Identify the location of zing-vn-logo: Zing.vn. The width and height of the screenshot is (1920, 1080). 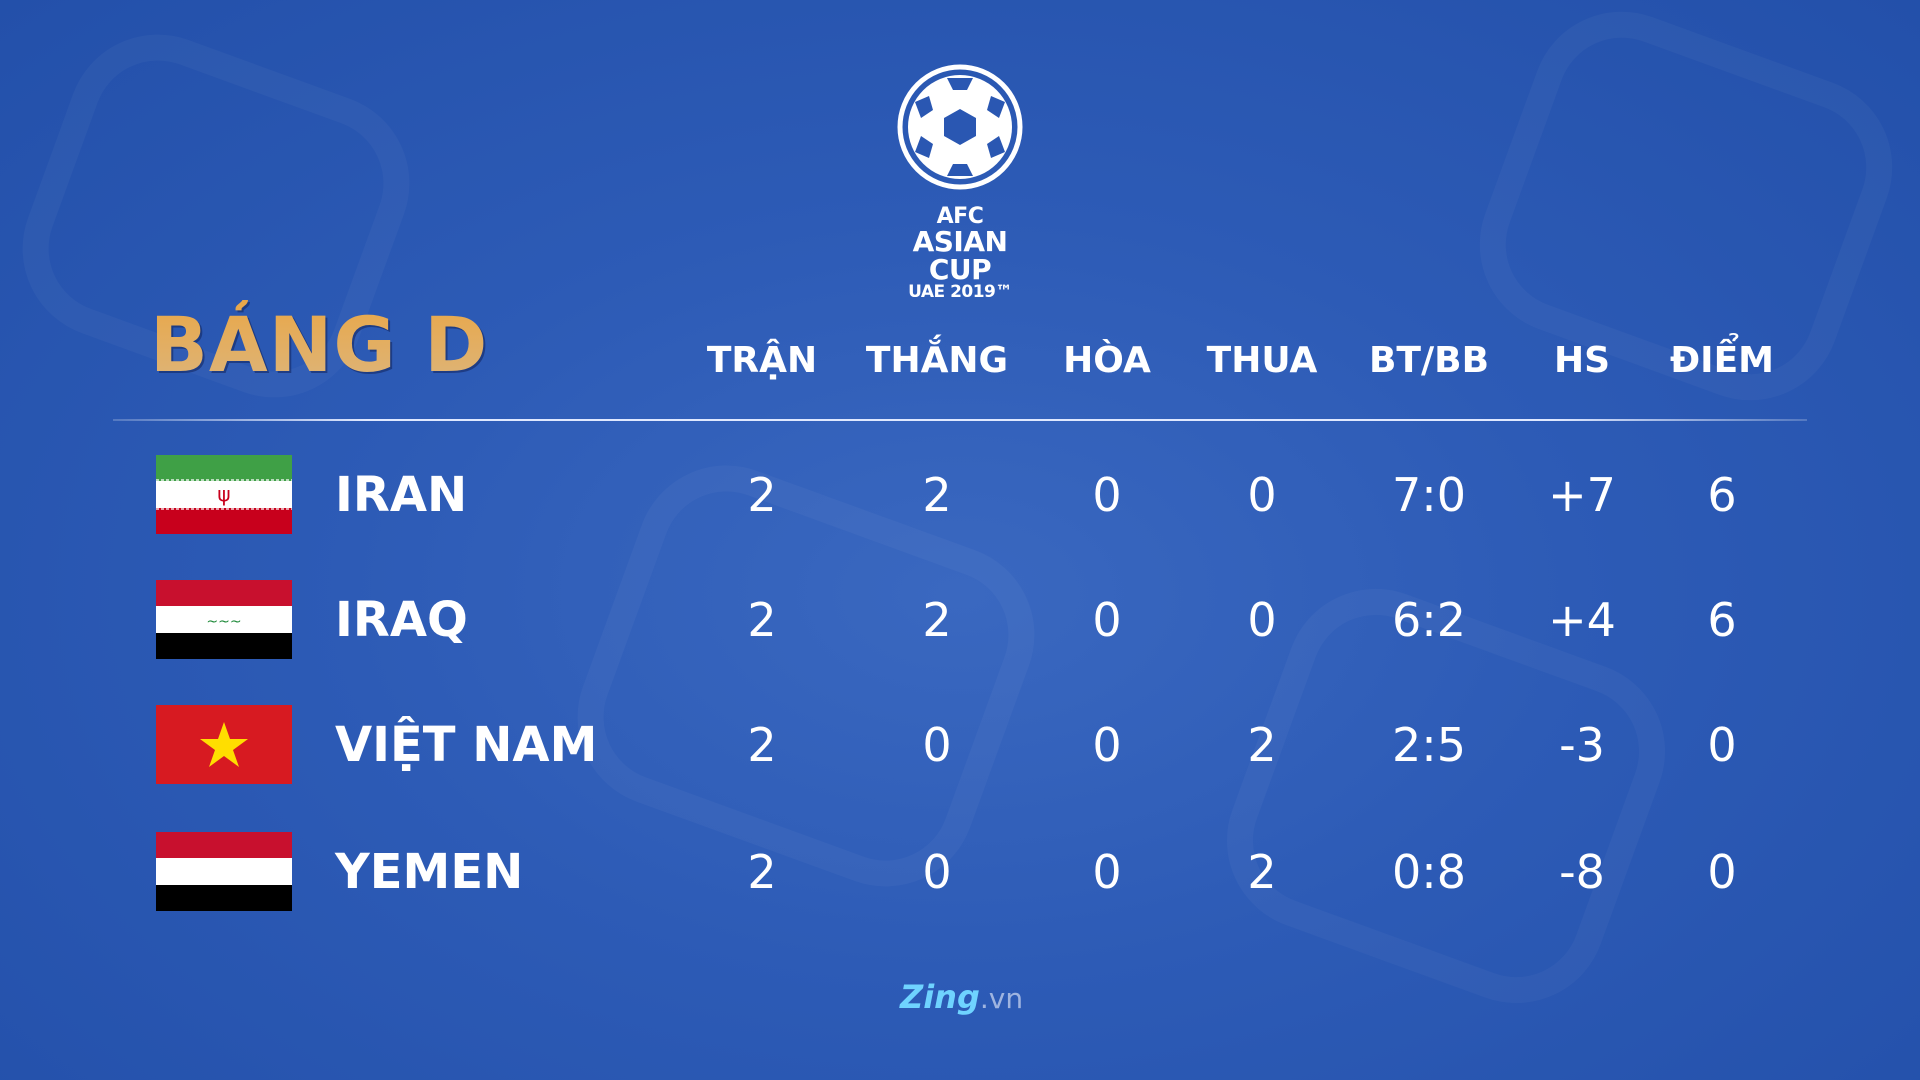
(961, 997).